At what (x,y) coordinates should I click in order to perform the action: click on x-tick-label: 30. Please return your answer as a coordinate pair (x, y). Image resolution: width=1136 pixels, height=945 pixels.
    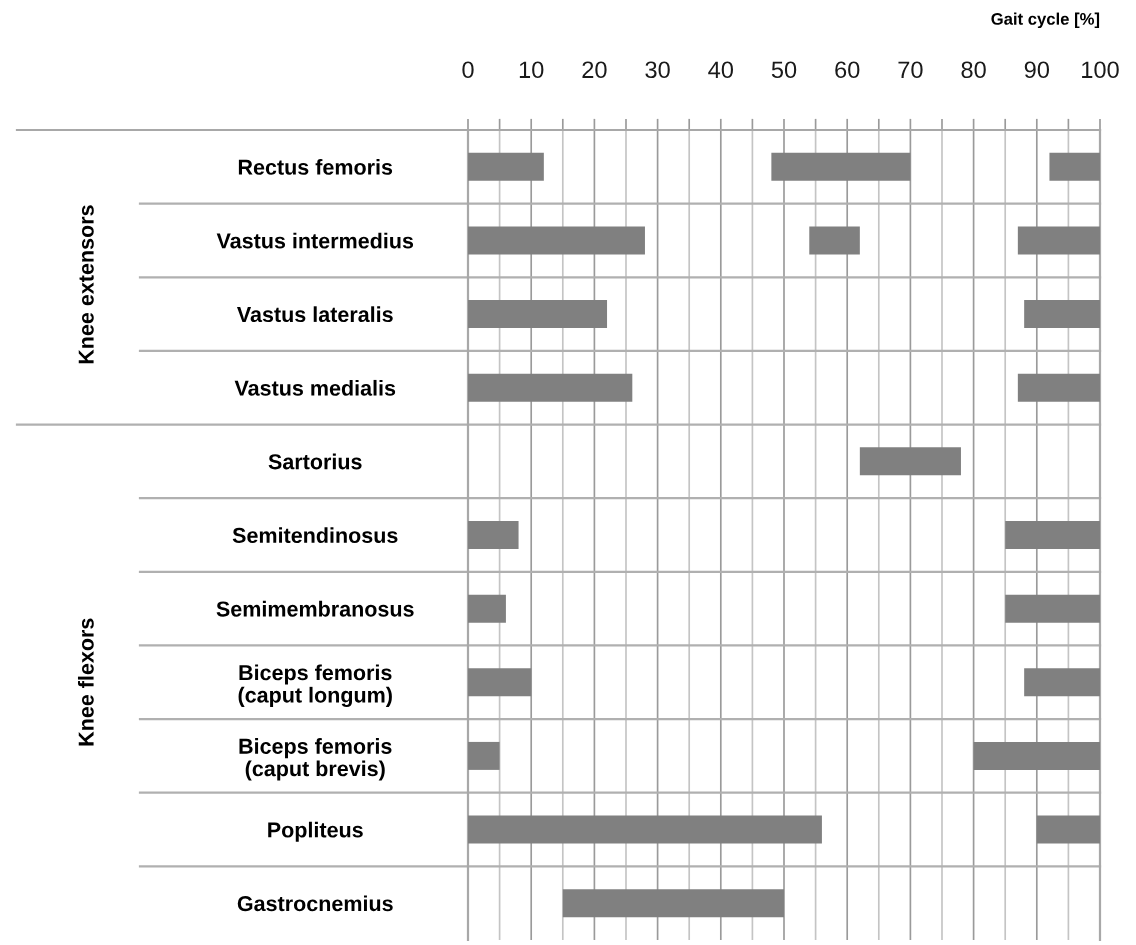
    Looking at the image, I should click on (657, 70).